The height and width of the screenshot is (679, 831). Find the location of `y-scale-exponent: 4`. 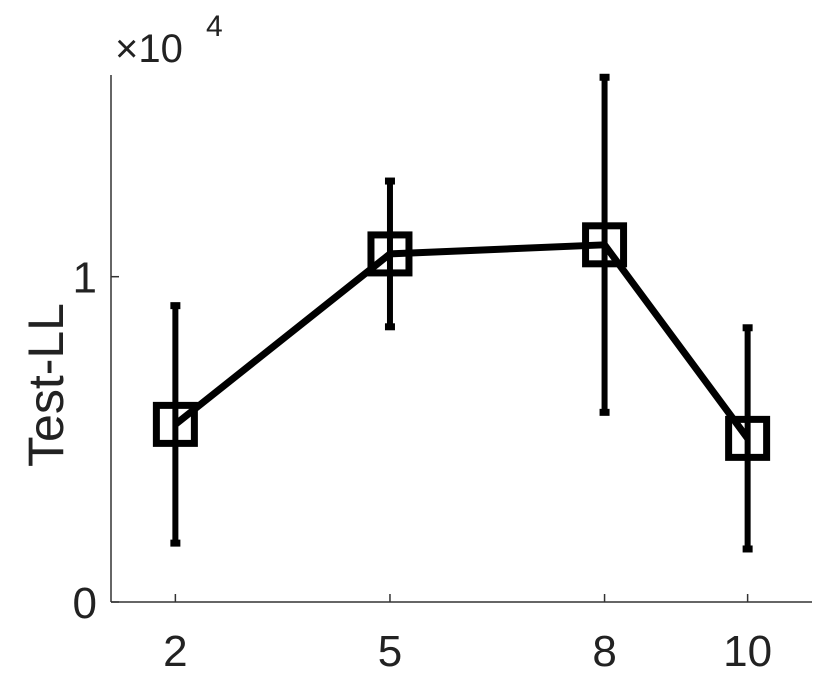

y-scale-exponent: 4 is located at coordinates (214, 26).